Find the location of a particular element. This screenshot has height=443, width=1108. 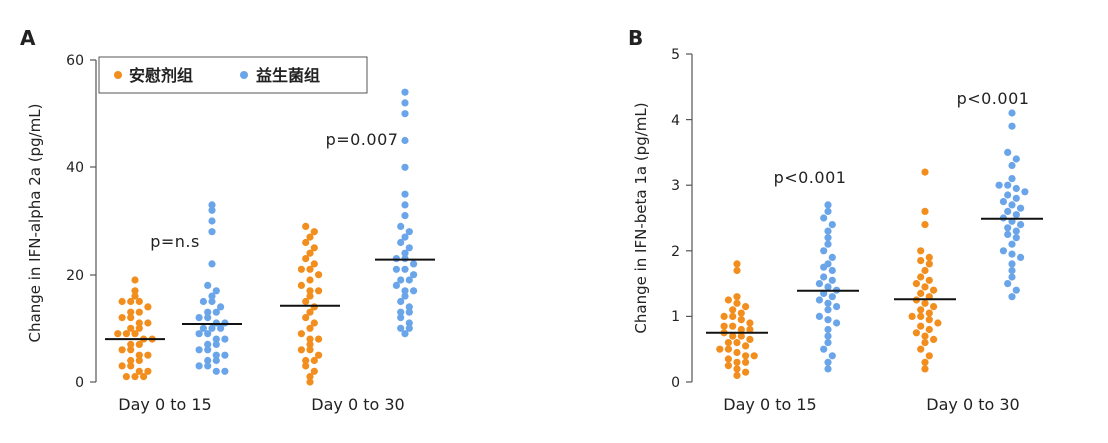

legend-box is located at coordinates (233, 75).